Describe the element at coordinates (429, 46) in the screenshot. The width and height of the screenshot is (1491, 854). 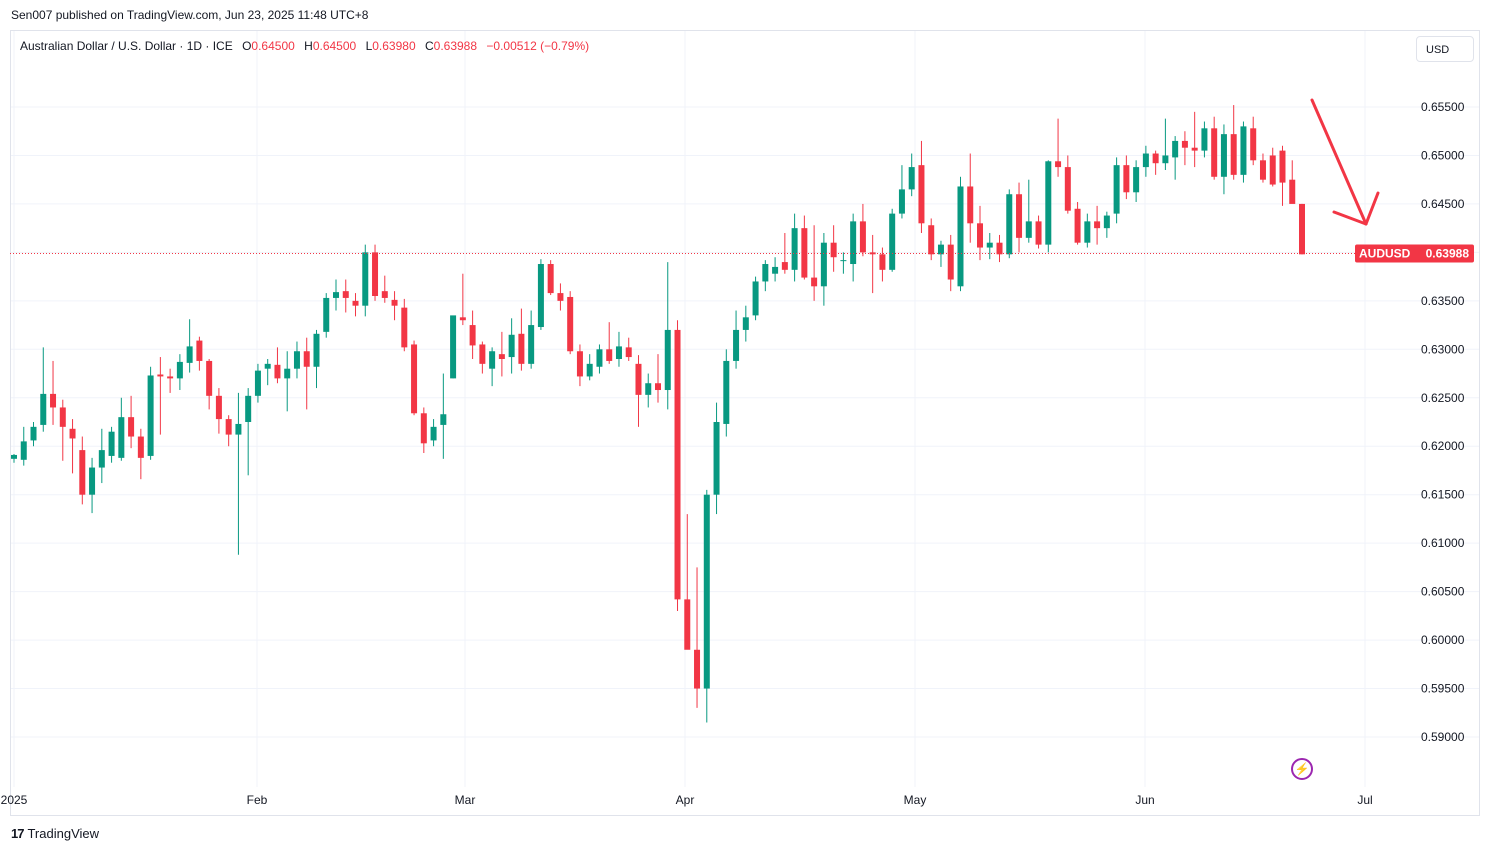
I see `close-label: C` at that location.